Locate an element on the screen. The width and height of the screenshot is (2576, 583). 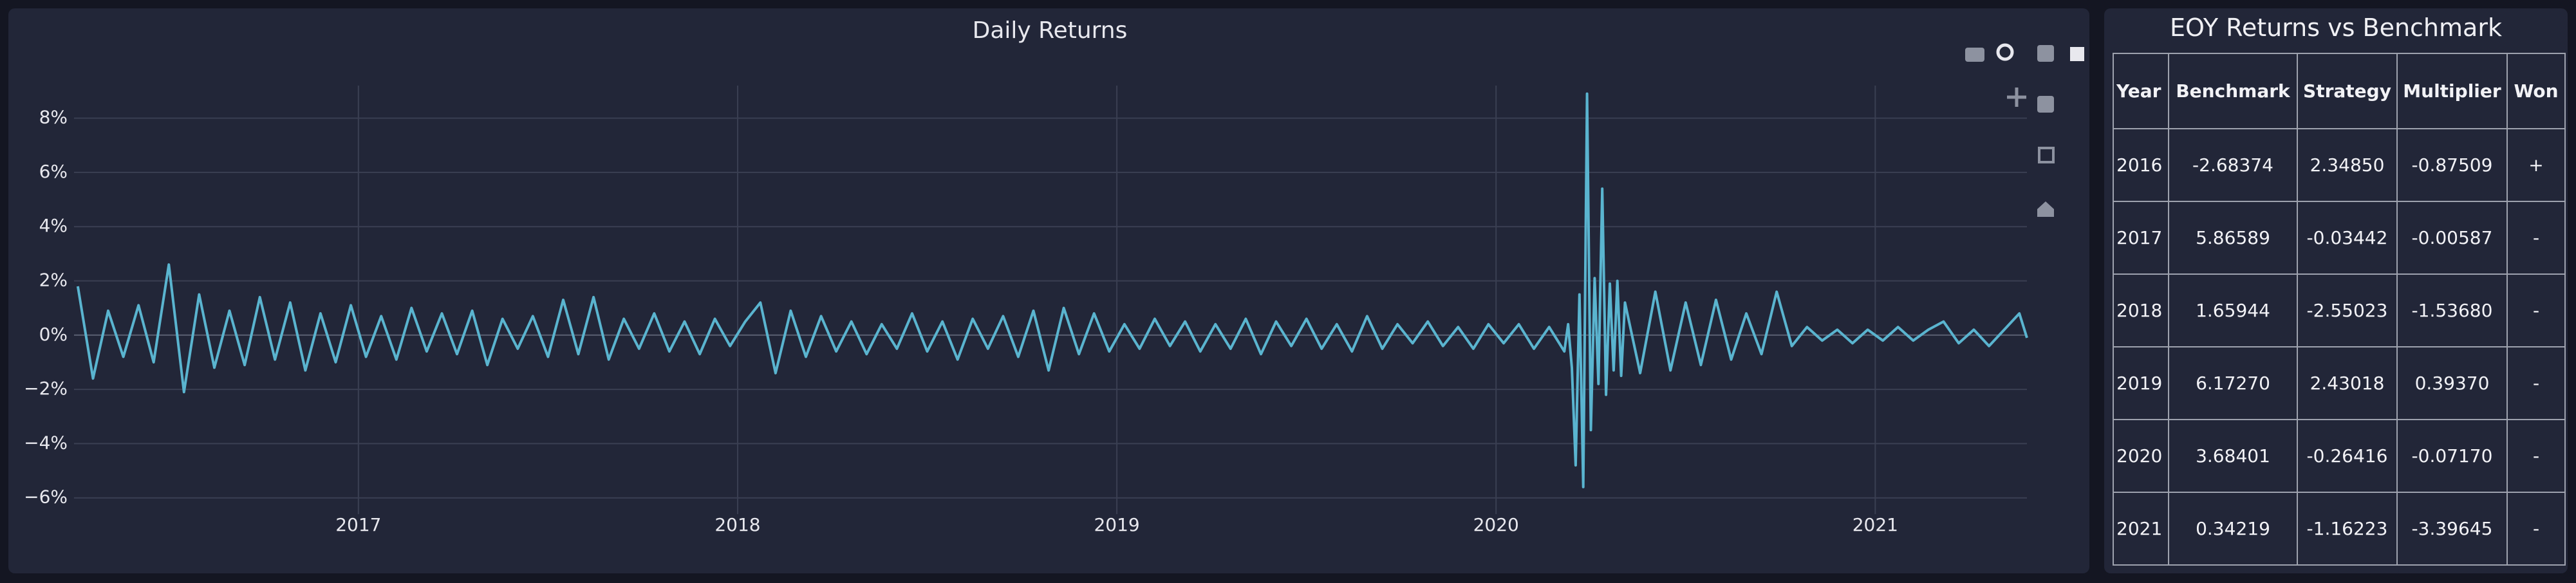
table-cell: 0.34219 is located at coordinates (2233, 529).